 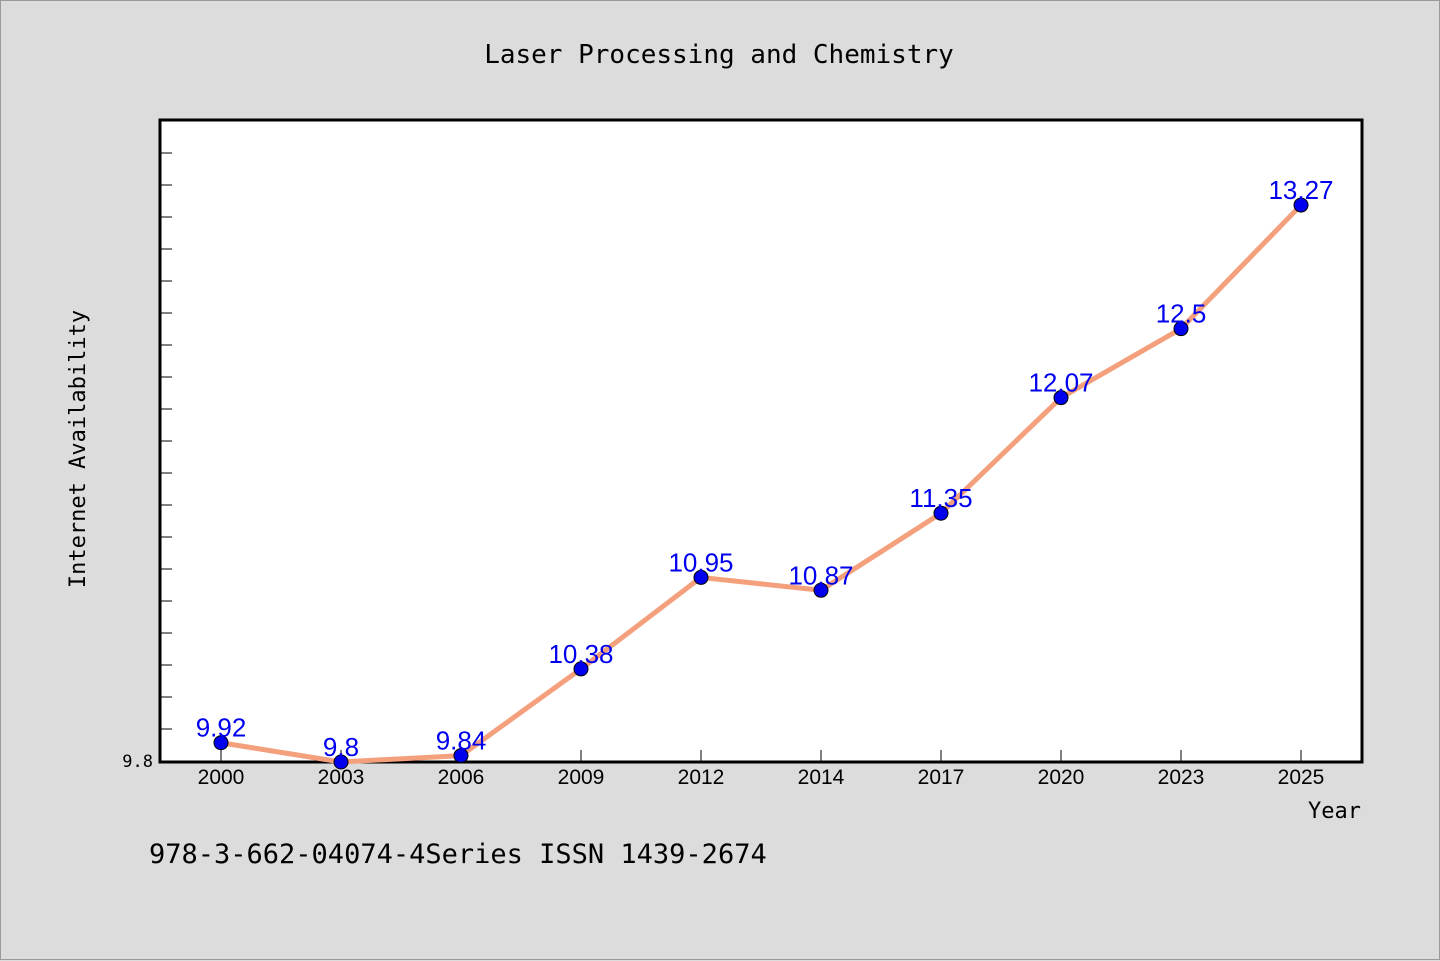 I want to click on x-tick-label: 2020, so click(x=1061, y=777).